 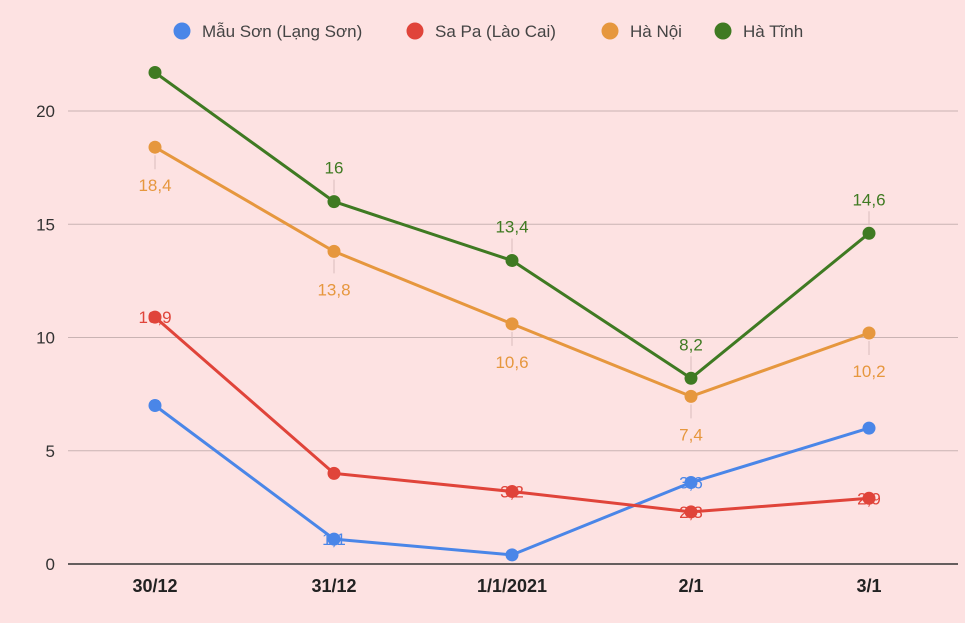 I want to click on data-label: 18,4, so click(x=154, y=185).